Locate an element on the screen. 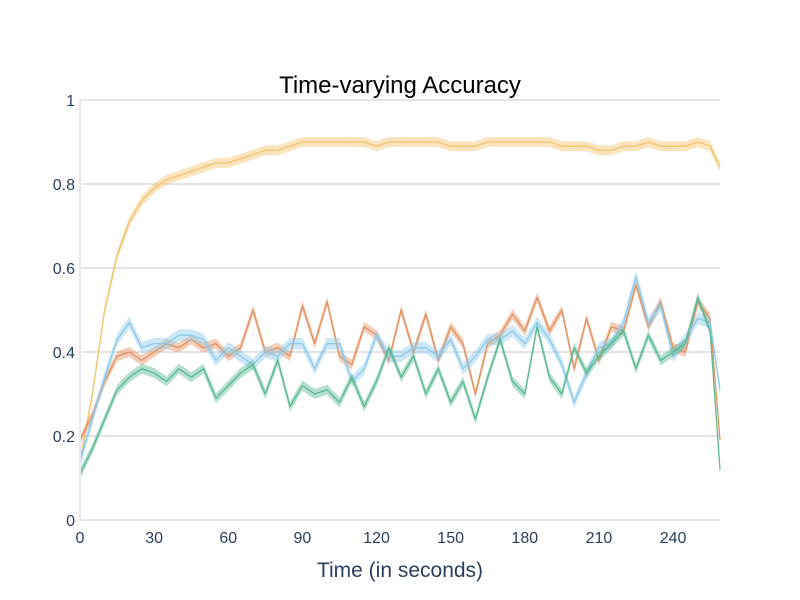 The image size is (800, 600). x-tick-label: 60 is located at coordinates (228, 538).